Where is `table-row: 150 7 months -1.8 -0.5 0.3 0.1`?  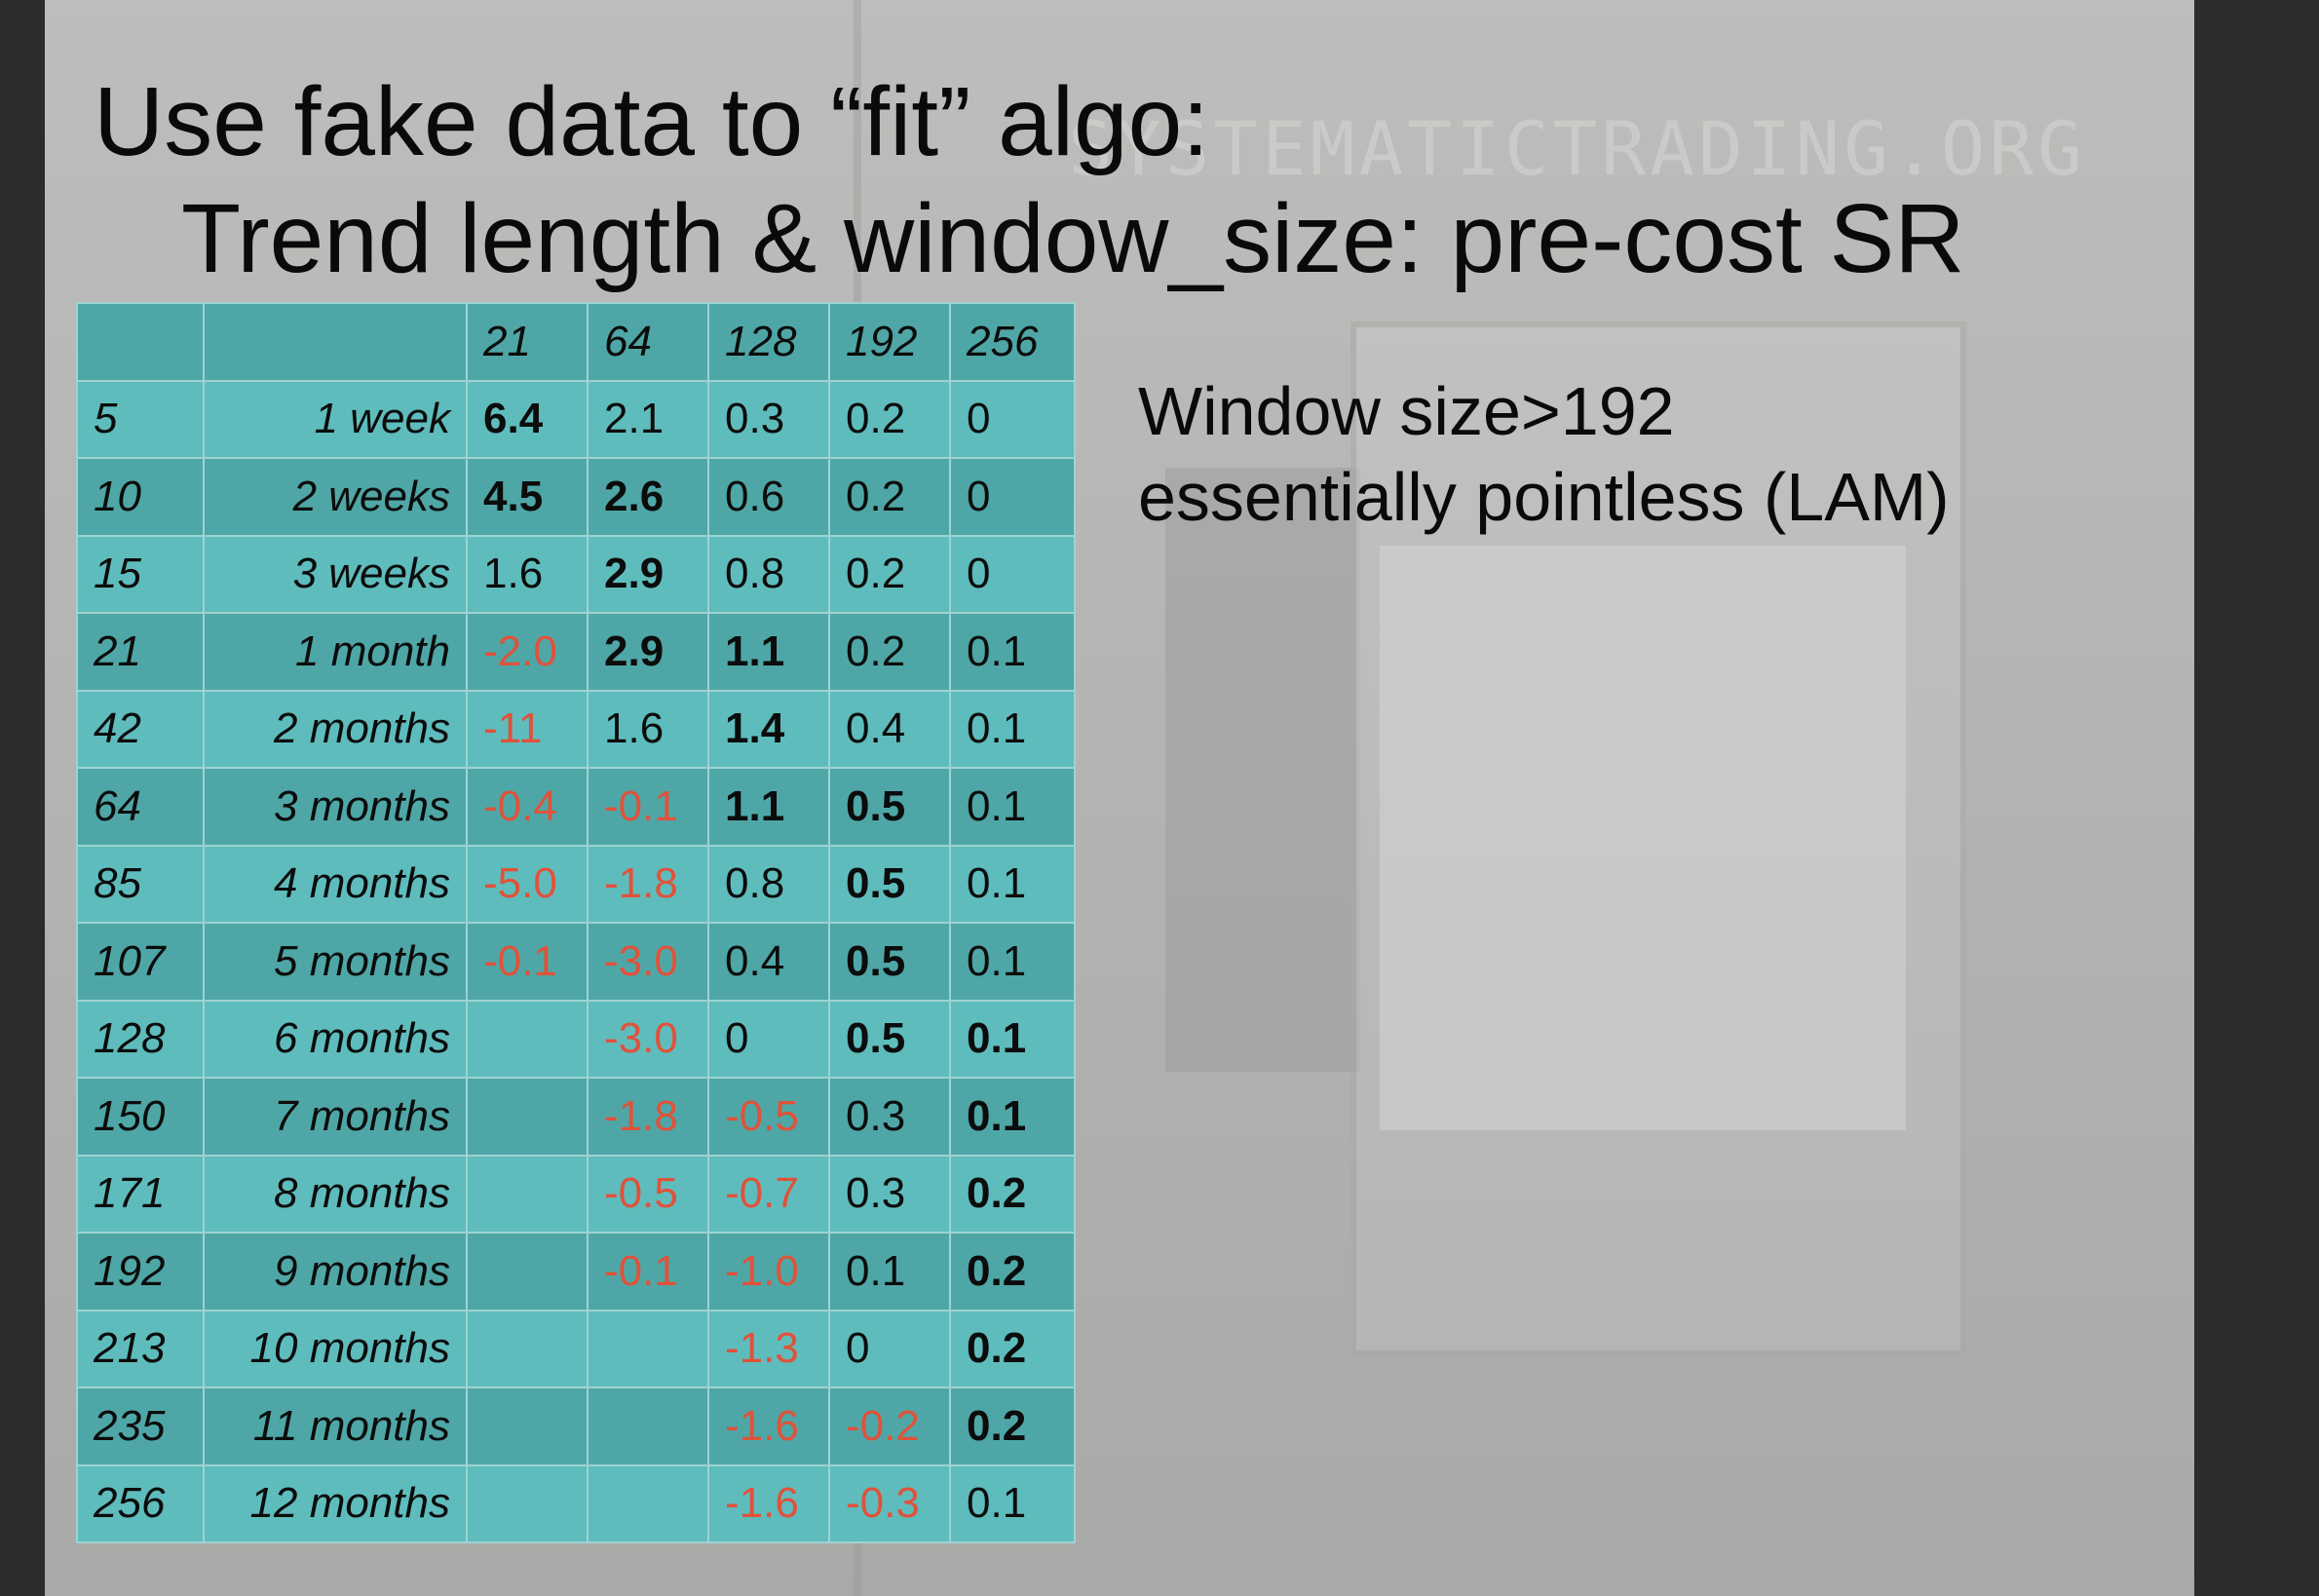 table-row: 150 7 months -1.8 -0.5 0.3 0.1 is located at coordinates (576, 1117).